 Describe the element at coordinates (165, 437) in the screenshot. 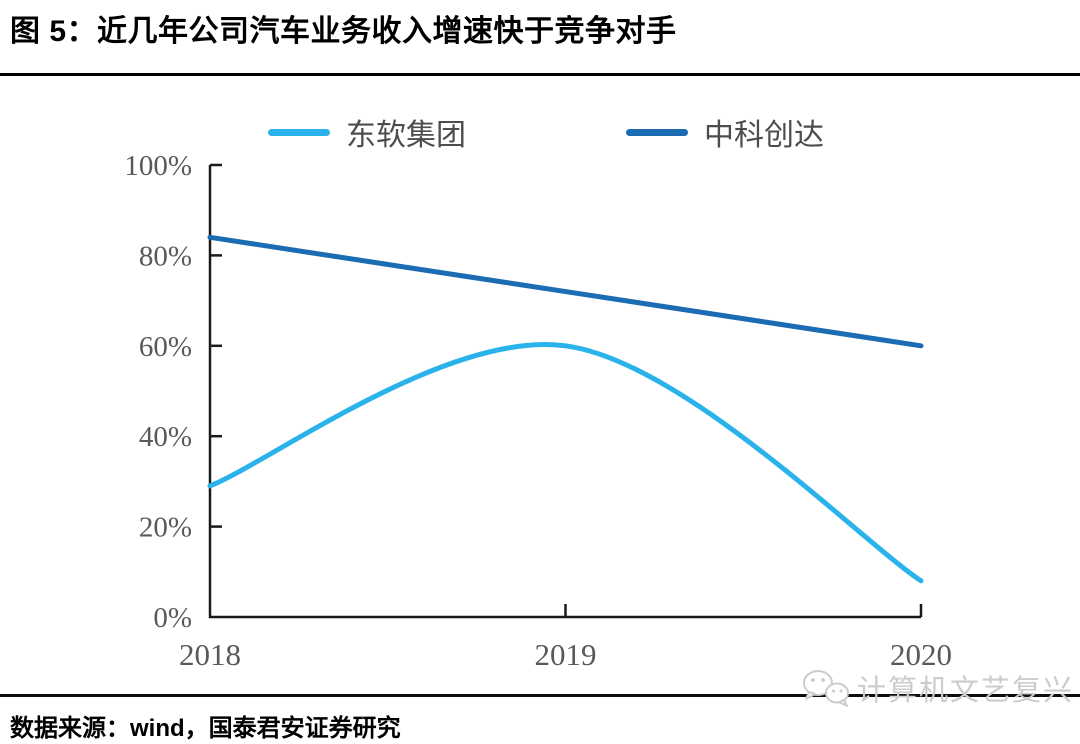

I see `y-axis-label: 40%` at that location.